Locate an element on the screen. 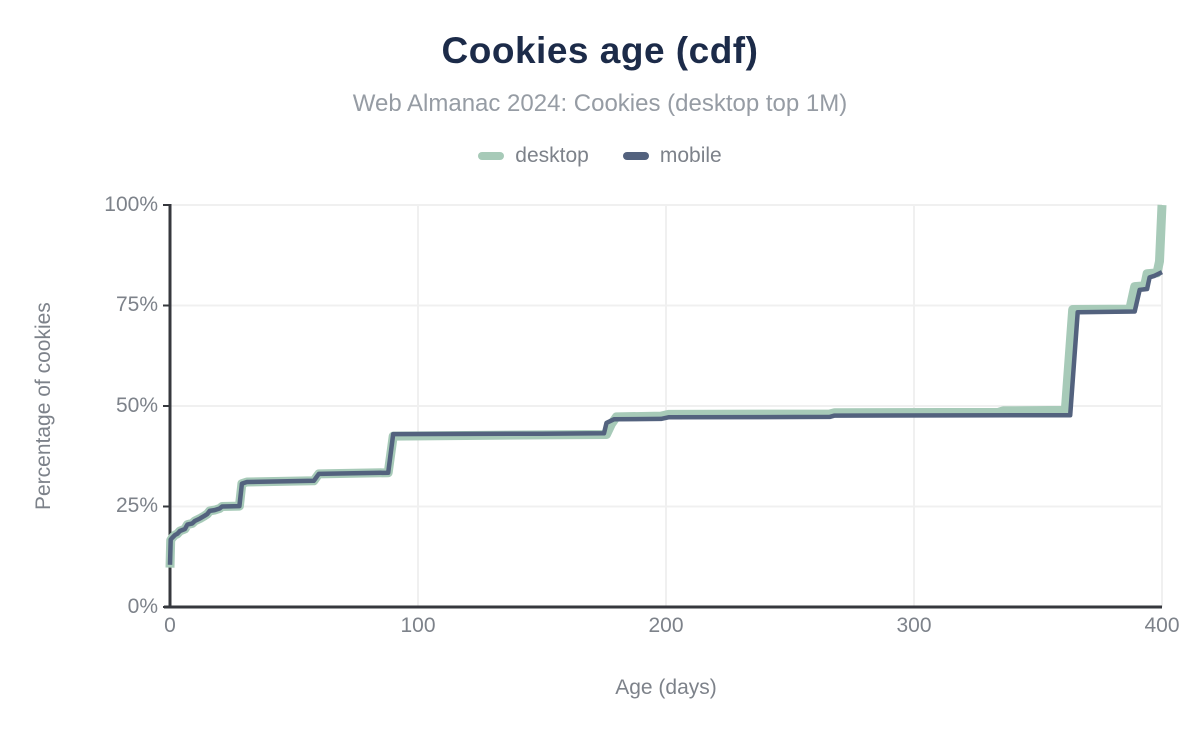 Image resolution: width=1200 pixels, height=742 pixels. y-axis-title: Percentage of cookies is located at coordinates (43, 406).